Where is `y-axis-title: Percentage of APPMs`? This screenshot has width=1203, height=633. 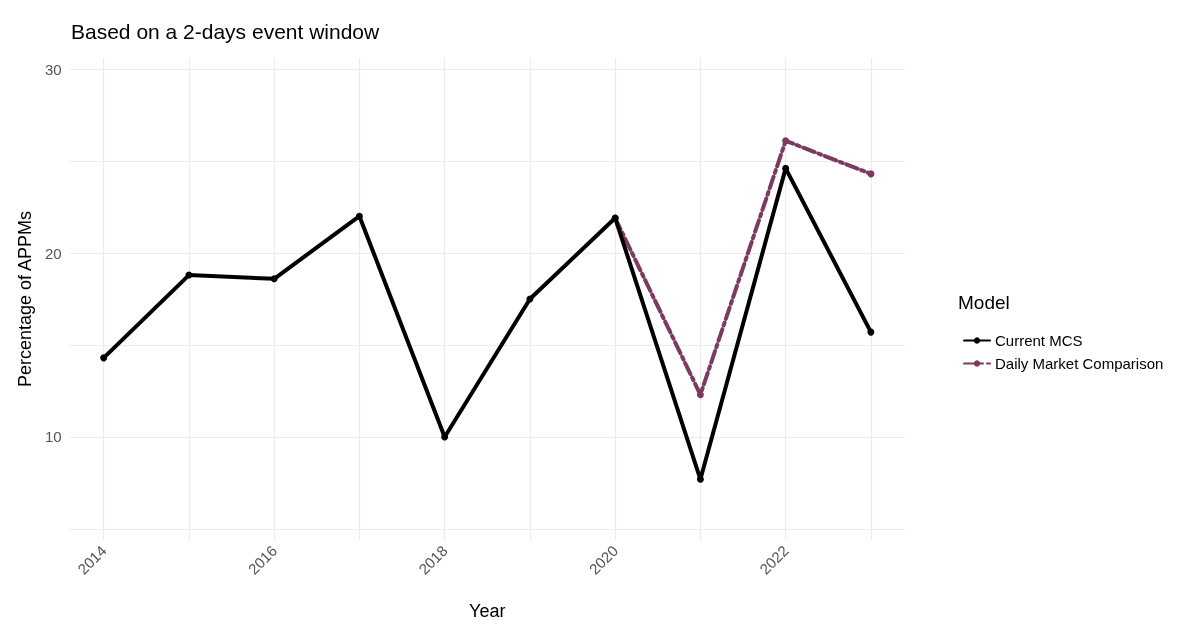
y-axis-title: Percentage of APPMs is located at coordinates (25, 299).